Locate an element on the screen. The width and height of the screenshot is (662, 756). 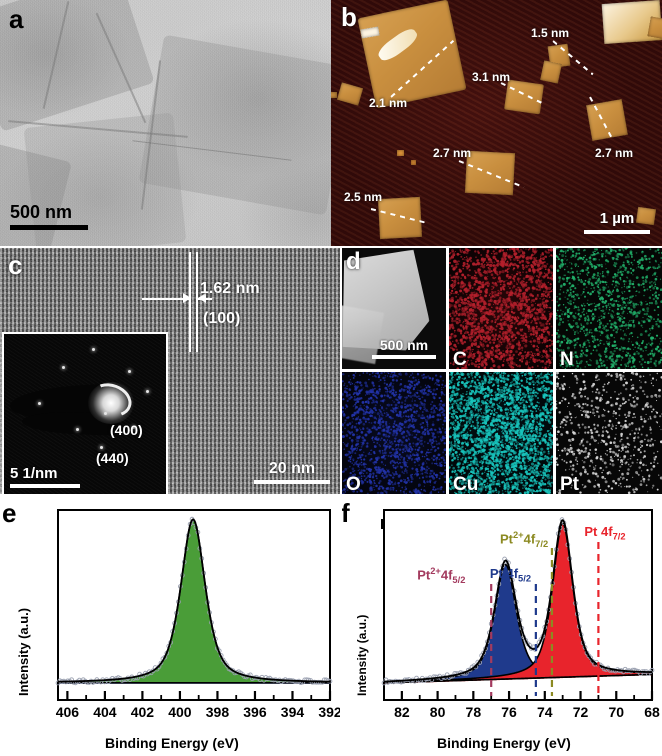
pt4f-component-label: Pt2+4f5/2 is located at coordinates (441, 575).